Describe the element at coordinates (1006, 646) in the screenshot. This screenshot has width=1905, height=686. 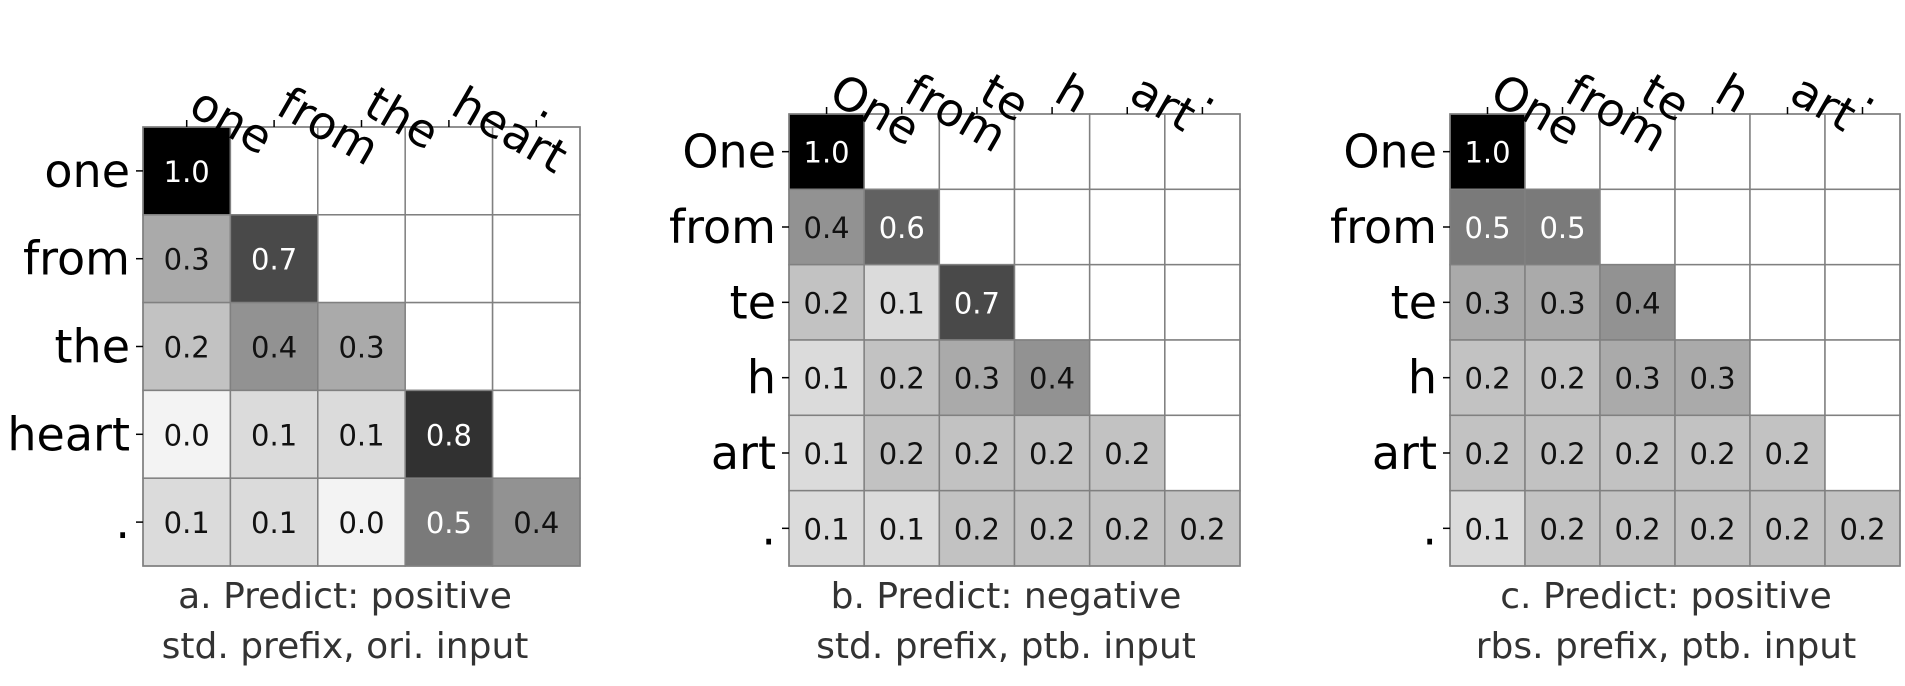
I see `panel-caption: std. prefix, ptb. input` at that location.